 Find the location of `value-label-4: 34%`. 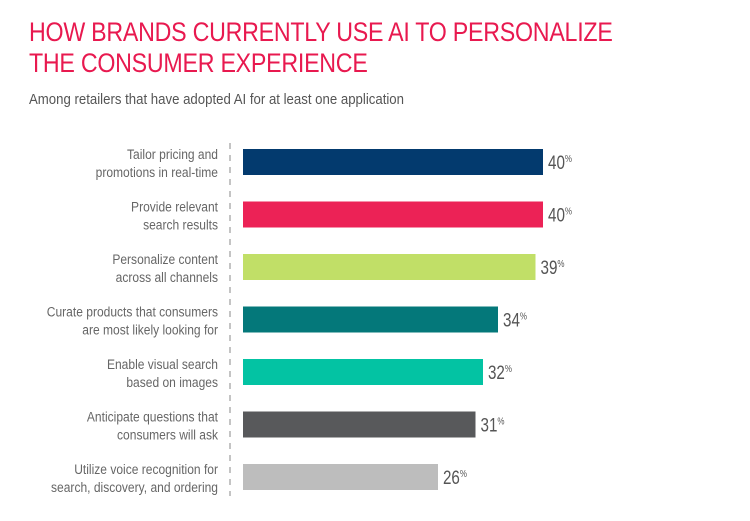

value-label-4: 34% is located at coordinates (515, 320).